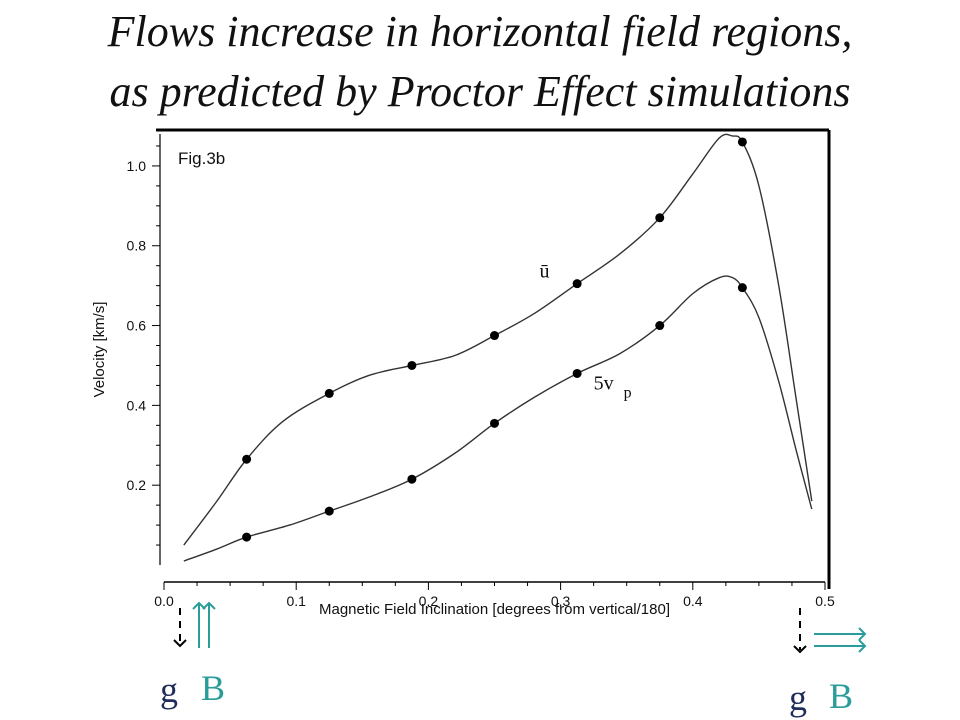 The height and width of the screenshot is (720, 960). What do you see at coordinates (429, 601) in the screenshot?
I see `x-tick-label: 0.2` at bounding box center [429, 601].